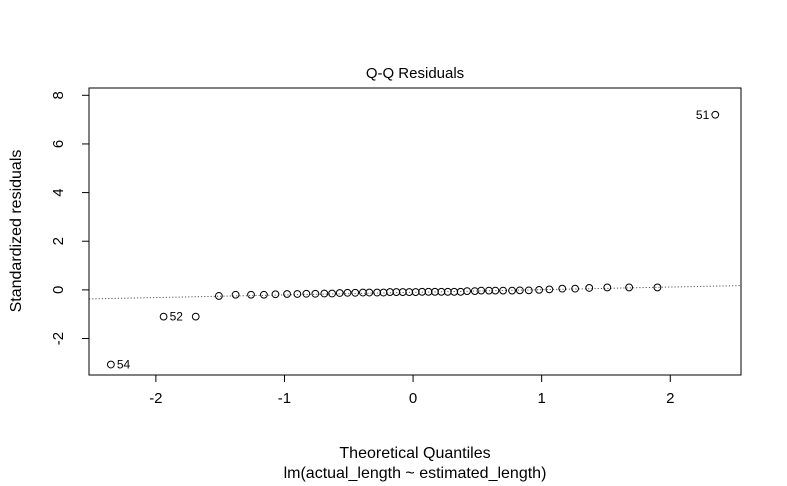 The width and height of the screenshot is (787, 486). What do you see at coordinates (284, 398) in the screenshot?
I see `x-tick-label: -1` at bounding box center [284, 398].